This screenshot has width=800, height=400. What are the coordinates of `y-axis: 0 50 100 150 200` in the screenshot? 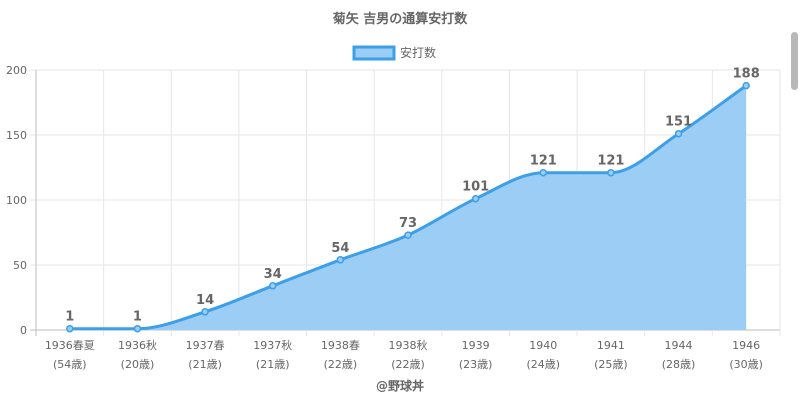 It's located at (16, 200).